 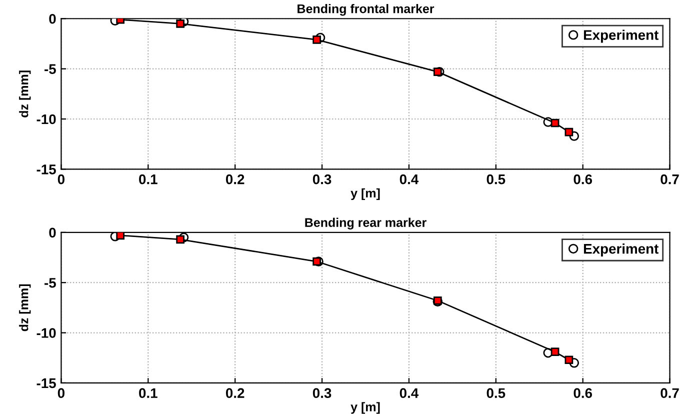 What do you see at coordinates (366, 10) in the screenshot?
I see `chart-title: Bending frontal marker` at bounding box center [366, 10].